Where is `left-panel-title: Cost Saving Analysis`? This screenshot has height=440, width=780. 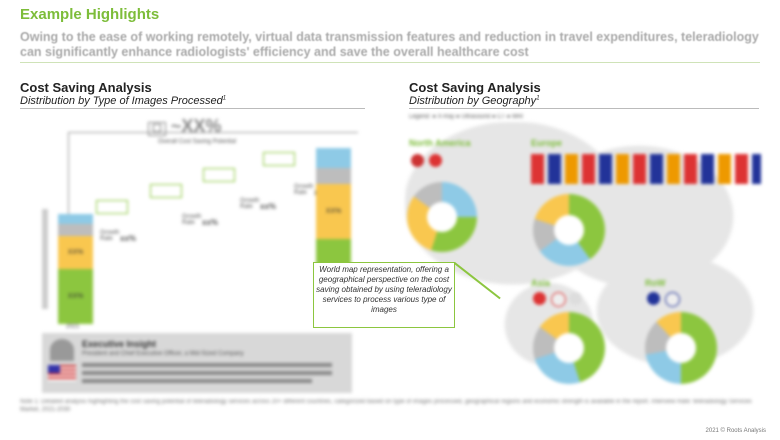
left-panel-title: Cost Saving Analysis is located at coordinates (86, 87).